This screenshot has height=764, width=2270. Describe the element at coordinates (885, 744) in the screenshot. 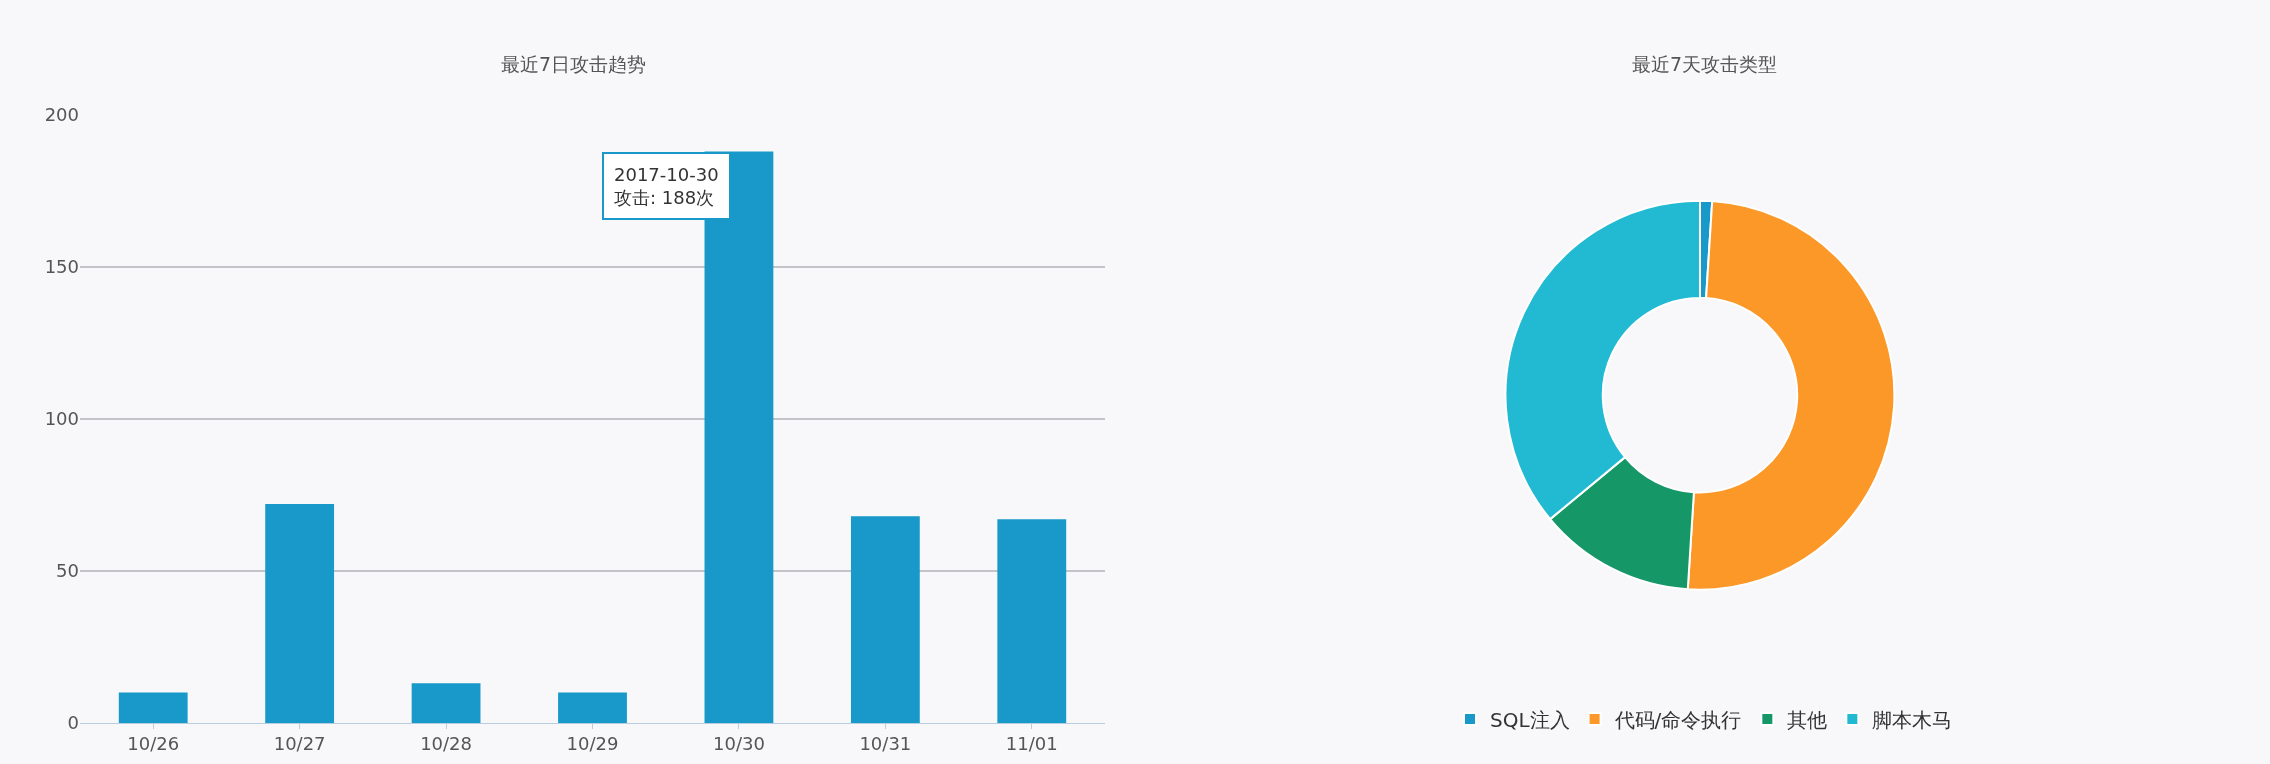

I see `x-tick-label: 10/31` at that location.